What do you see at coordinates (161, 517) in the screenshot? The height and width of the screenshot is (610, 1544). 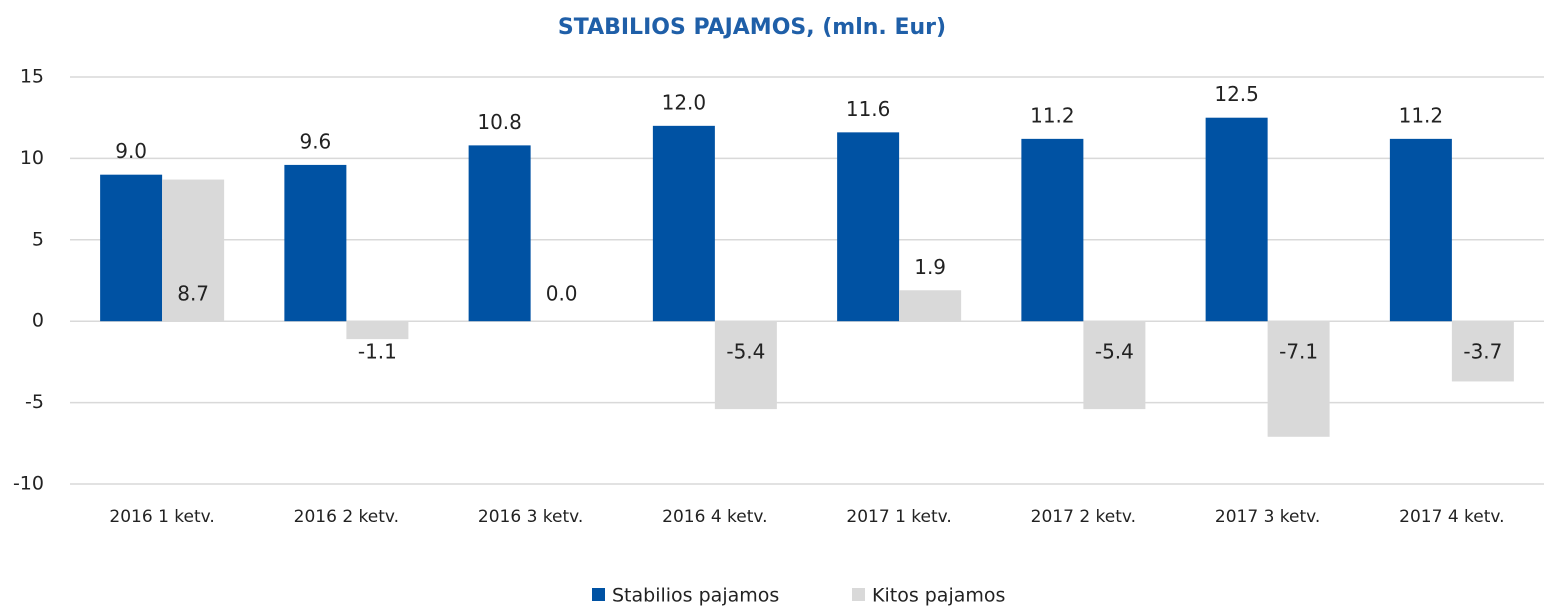 I see `x-tick-label: 2016 1 ketv.` at bounding box center [161, 517].